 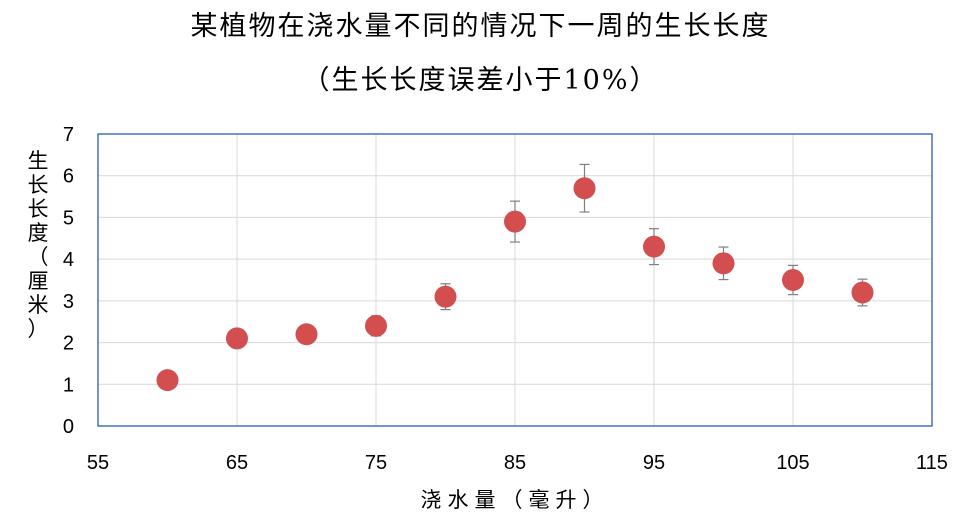 I want to click on x-tick-label: 95, so click(x=654, y=463).